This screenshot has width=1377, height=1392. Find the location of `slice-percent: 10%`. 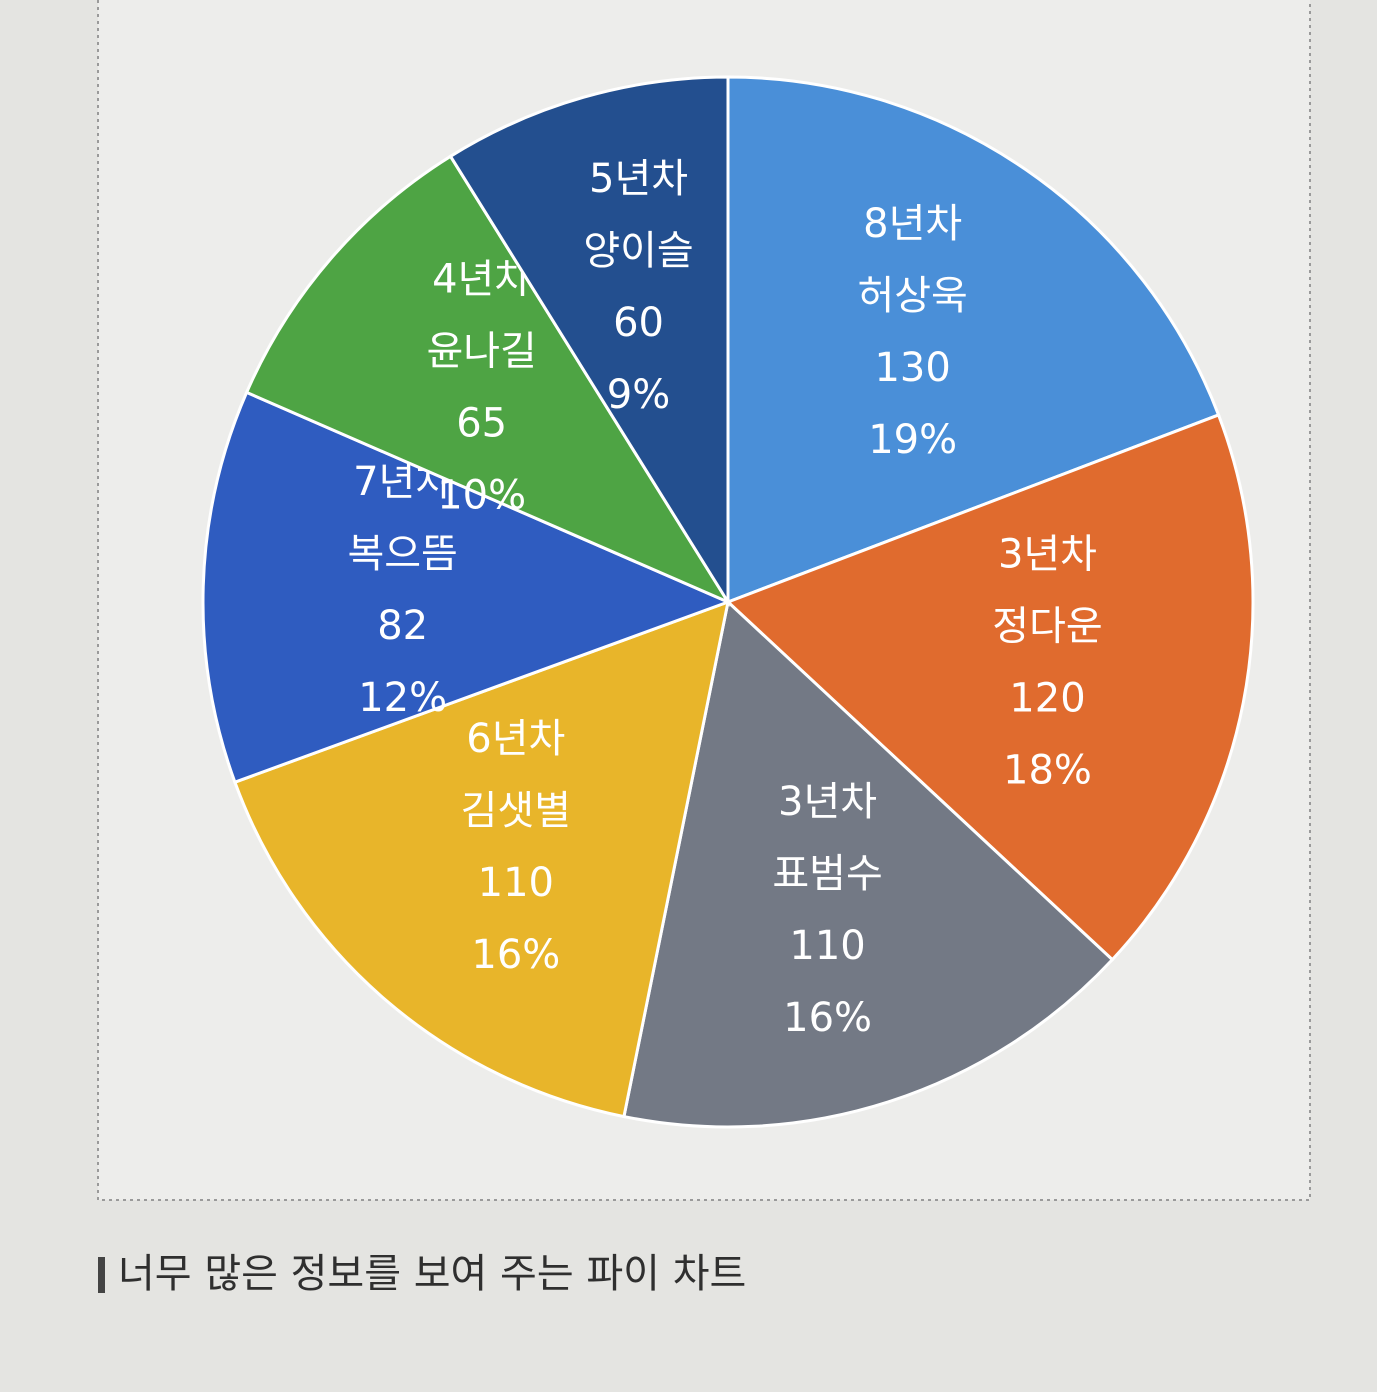

slice-percent: 10% is located at coordinates (481, 495).